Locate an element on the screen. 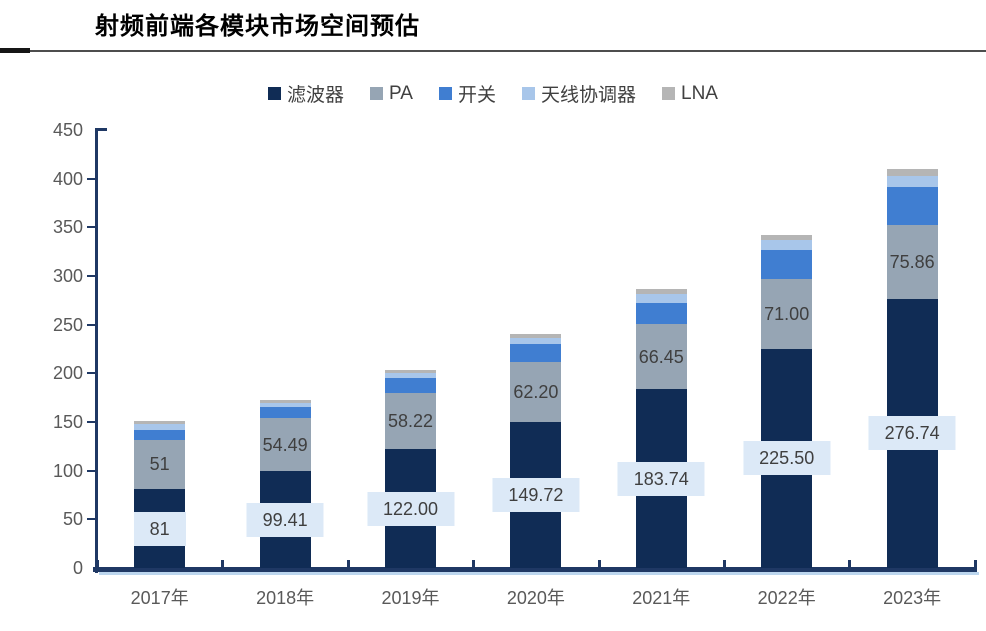 This screenshot has height=631, width=986. bar-value-label-filter: 183.74 is located at coordinates (661, 478).